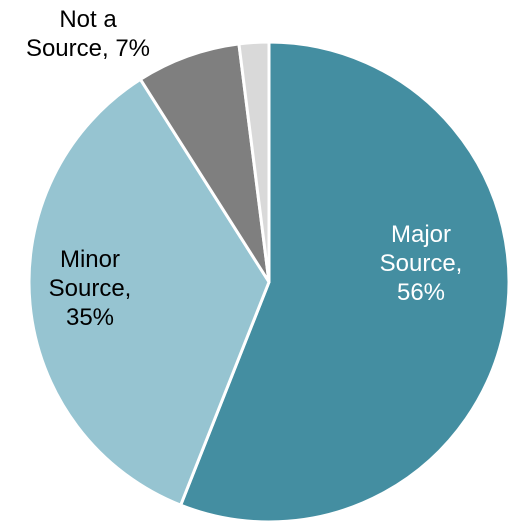 This screenshot has width=513, height=524. What do you see at coordinates (90, 317) in the screenshot?
I see `pie-label-line: 35%` at bounding box center [90, 317].